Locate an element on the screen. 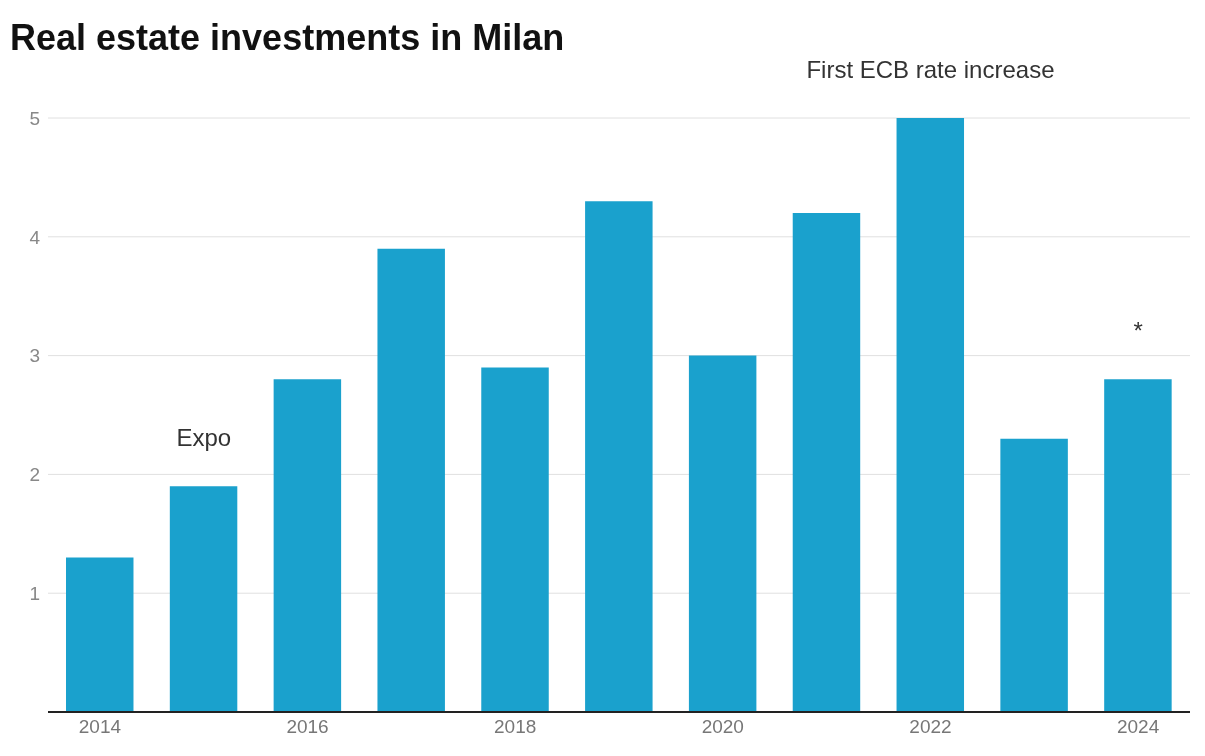 This screenshot has height=756, width=1205. annotation: * is located at coordinates (1138, 331).